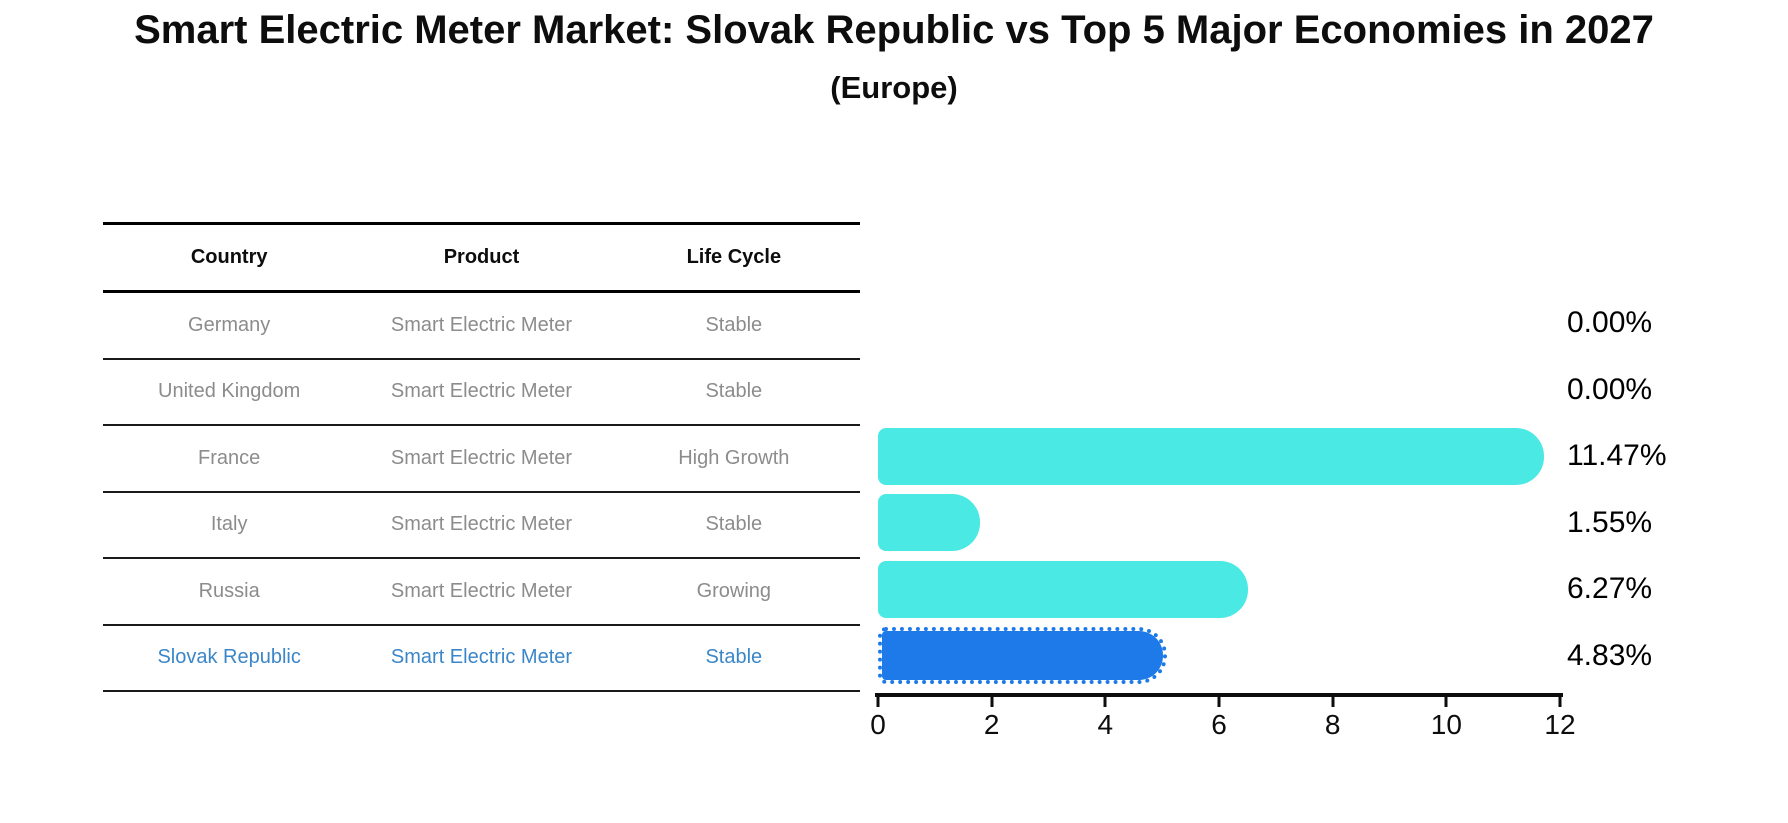  I want to click on axis-tick-label: 0, so click(878, 724).